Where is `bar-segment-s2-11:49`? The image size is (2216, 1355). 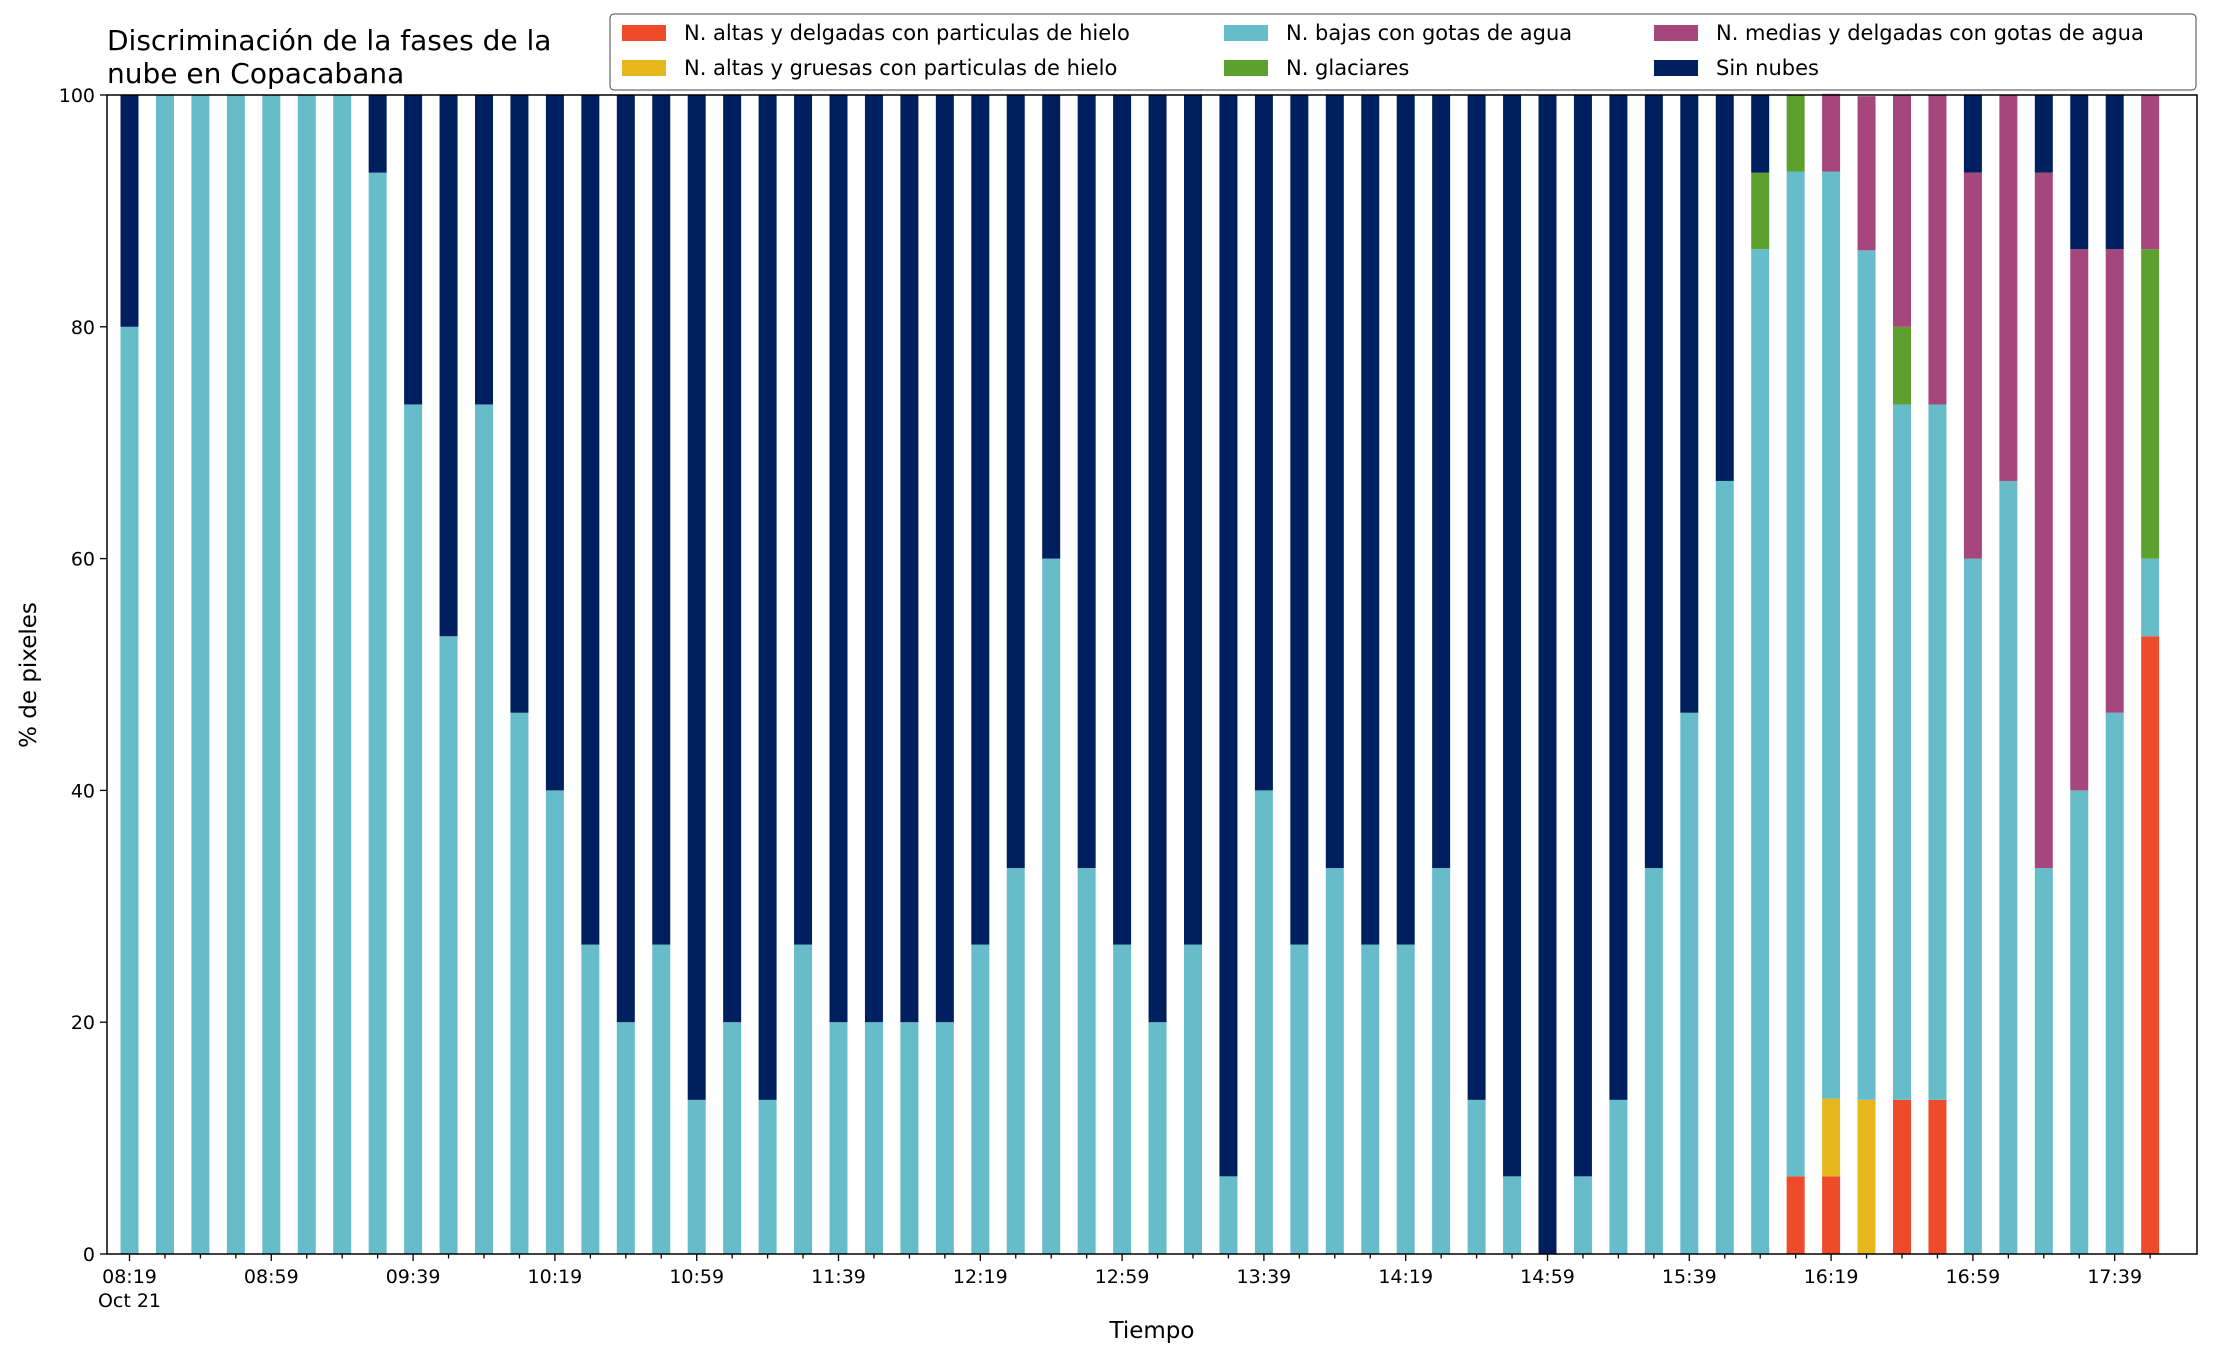
bar-segment-s2-11:49 is located at coordinates (873, 1138).